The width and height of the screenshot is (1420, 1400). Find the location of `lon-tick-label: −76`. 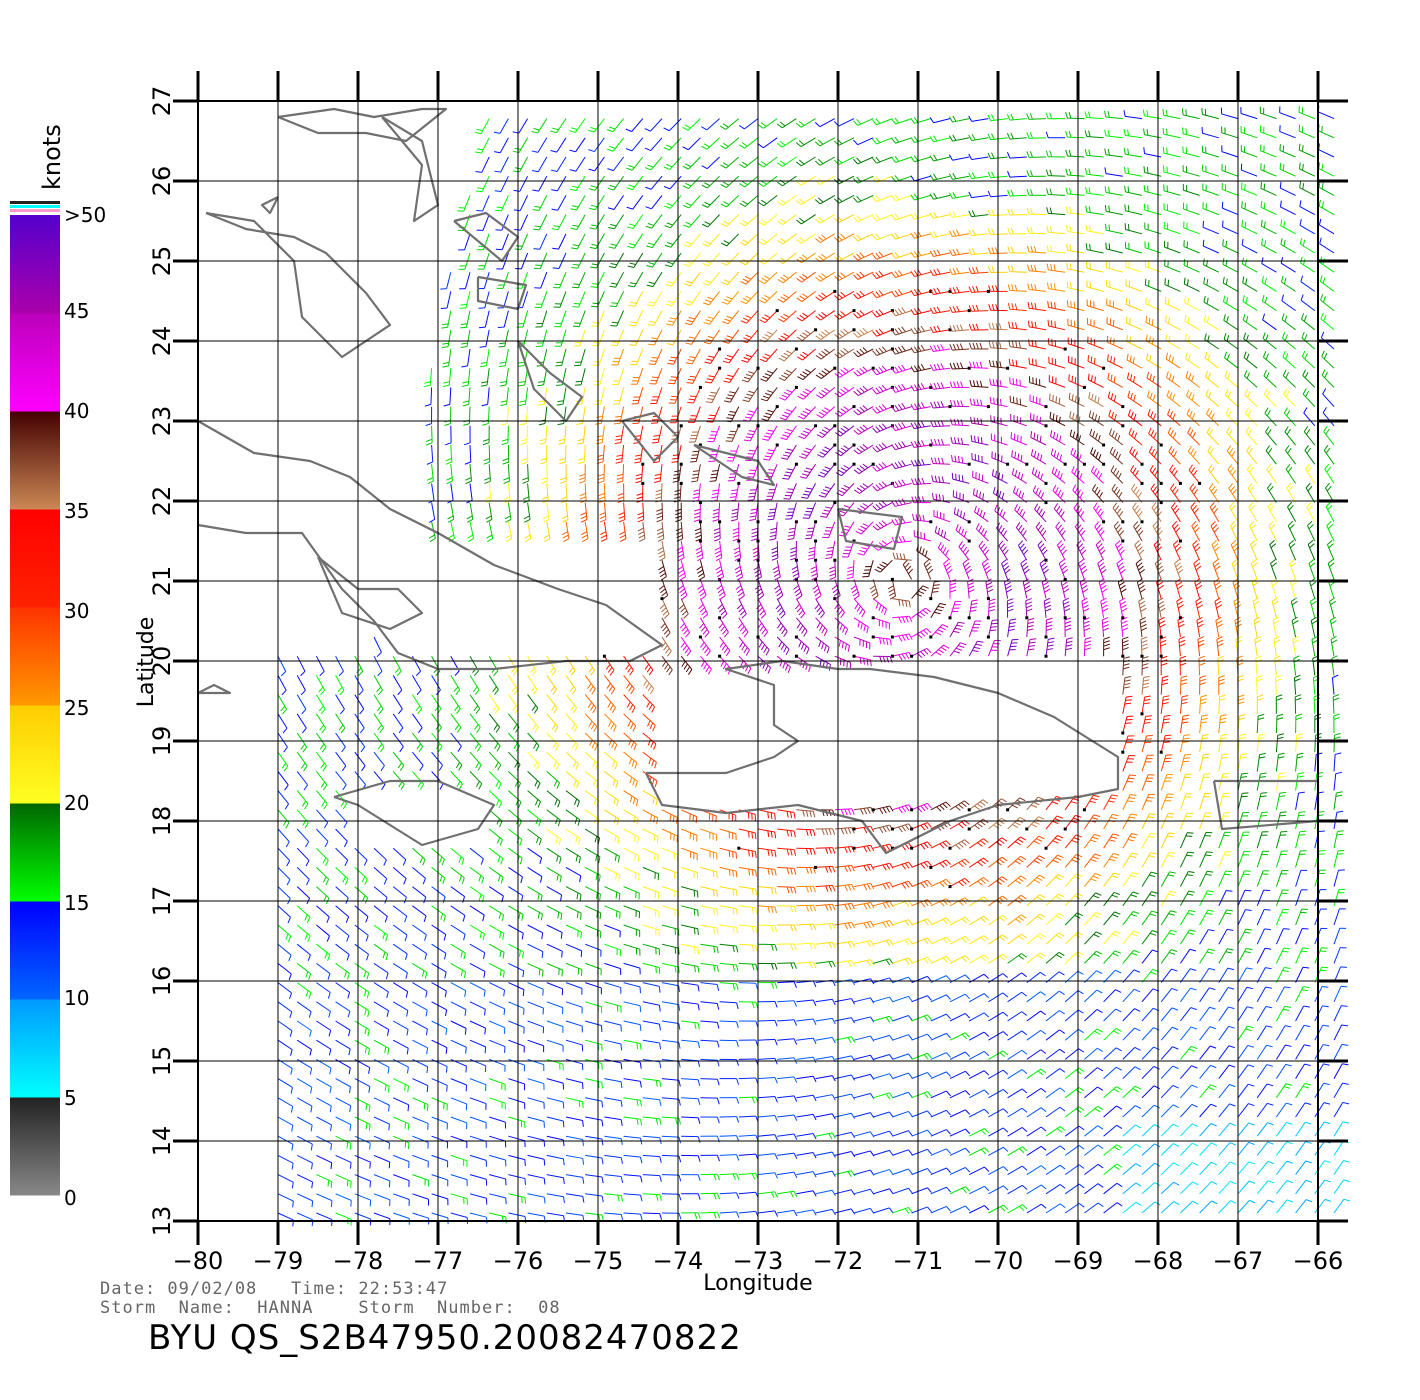

lon-tick-label: −76 is located at coordinates (518, 1261).